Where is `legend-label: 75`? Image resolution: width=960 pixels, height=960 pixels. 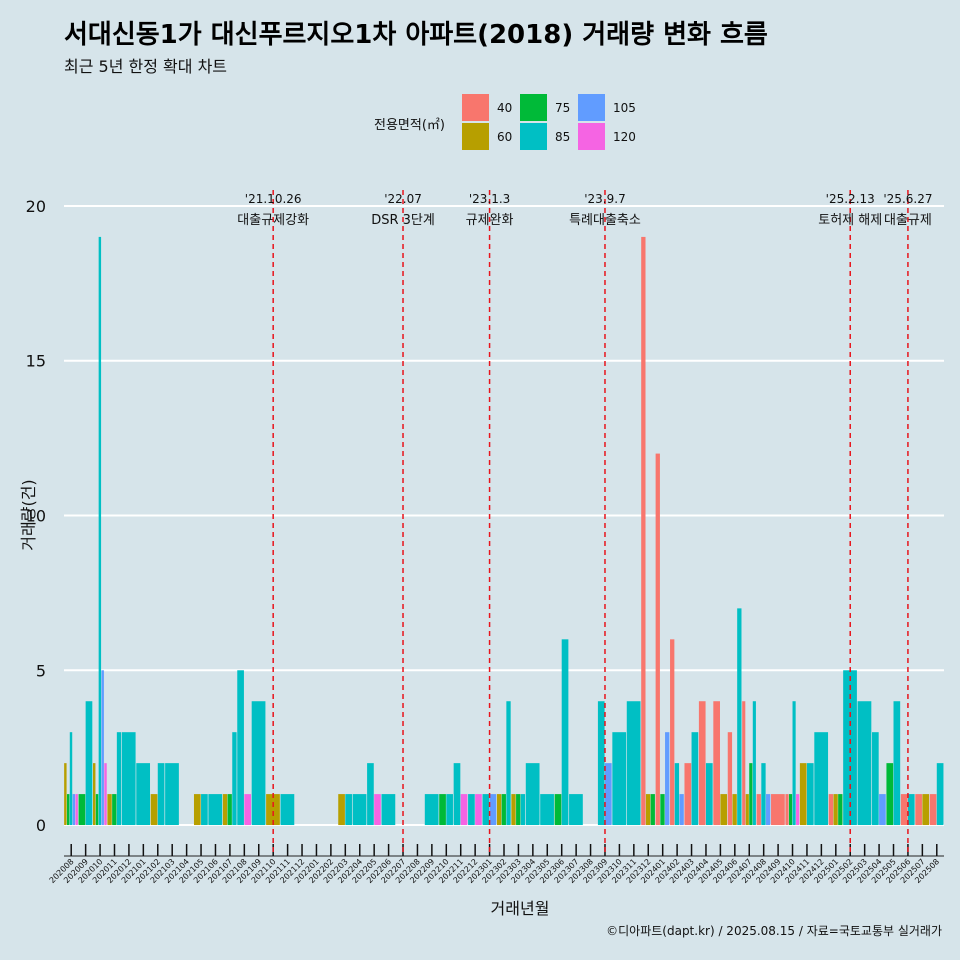
legend-label: 75 is located at coordinates (562, 108).